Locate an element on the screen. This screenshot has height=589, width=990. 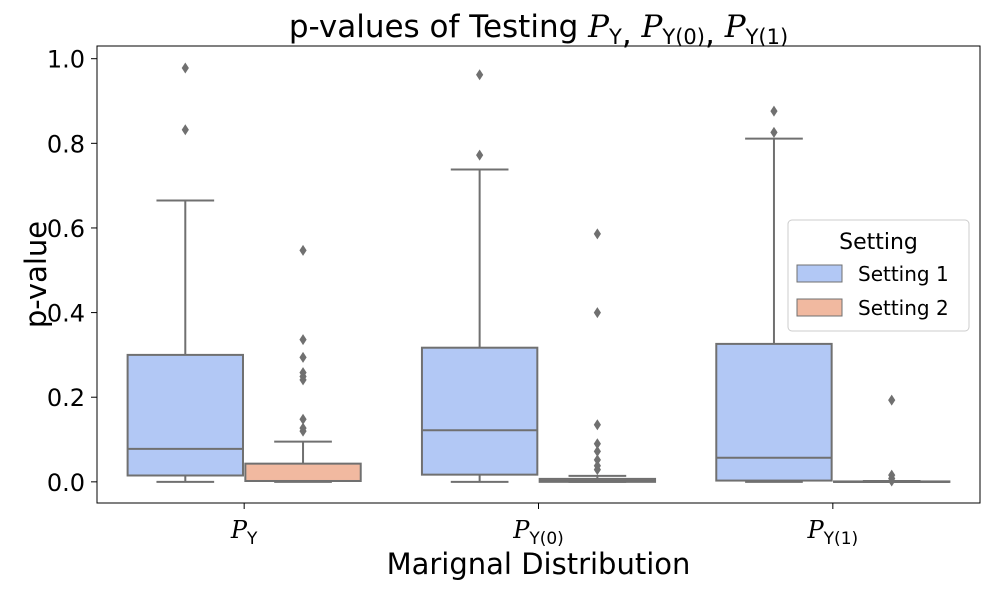
x-tick-label: PY(1) is located at coordinates (833, 532).